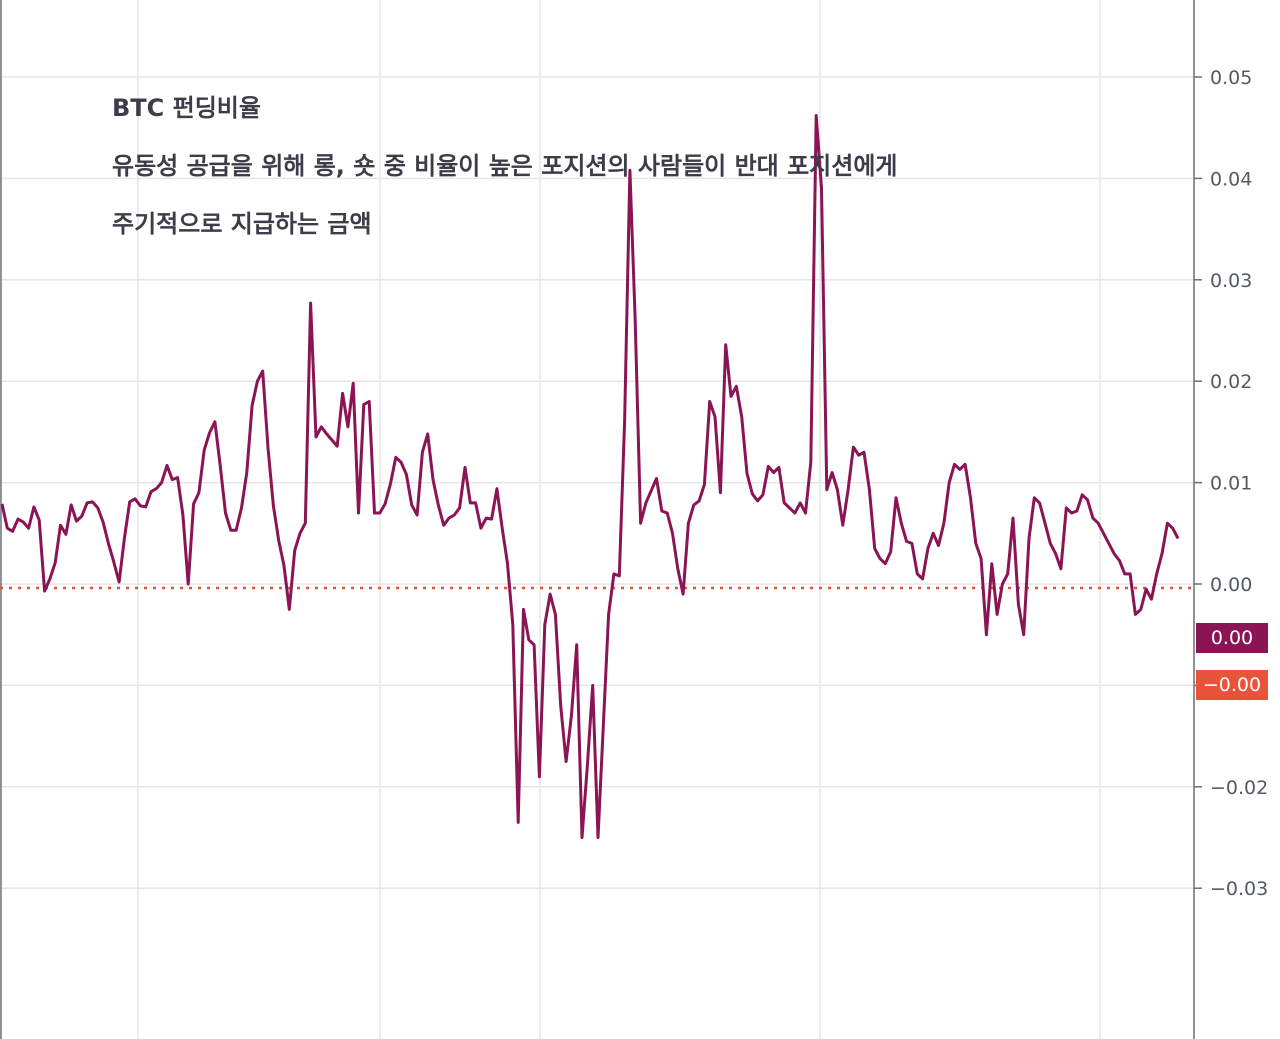 The height and width of the screenshot is (1039, 1280). Describe the element at coordinates (186, 108) in the screenshot. I see `chart-title: BTC 펀딩비율` at that location.